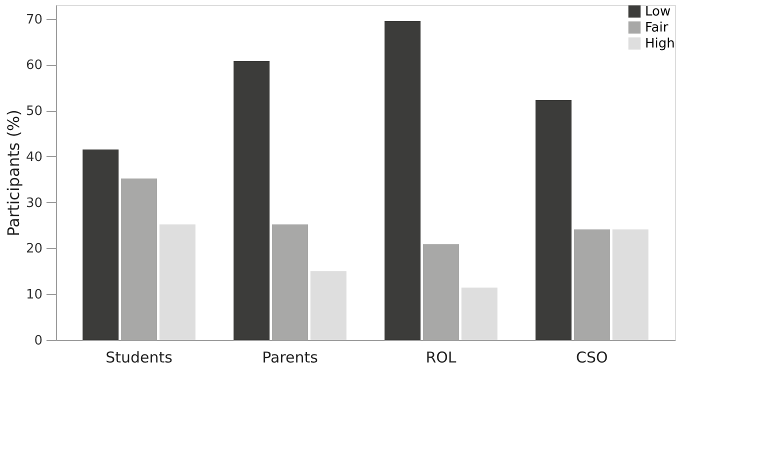 The width and height of the screenshot is (778, 453). I want to click on x-tick-label: Parents, so click(290, 357).